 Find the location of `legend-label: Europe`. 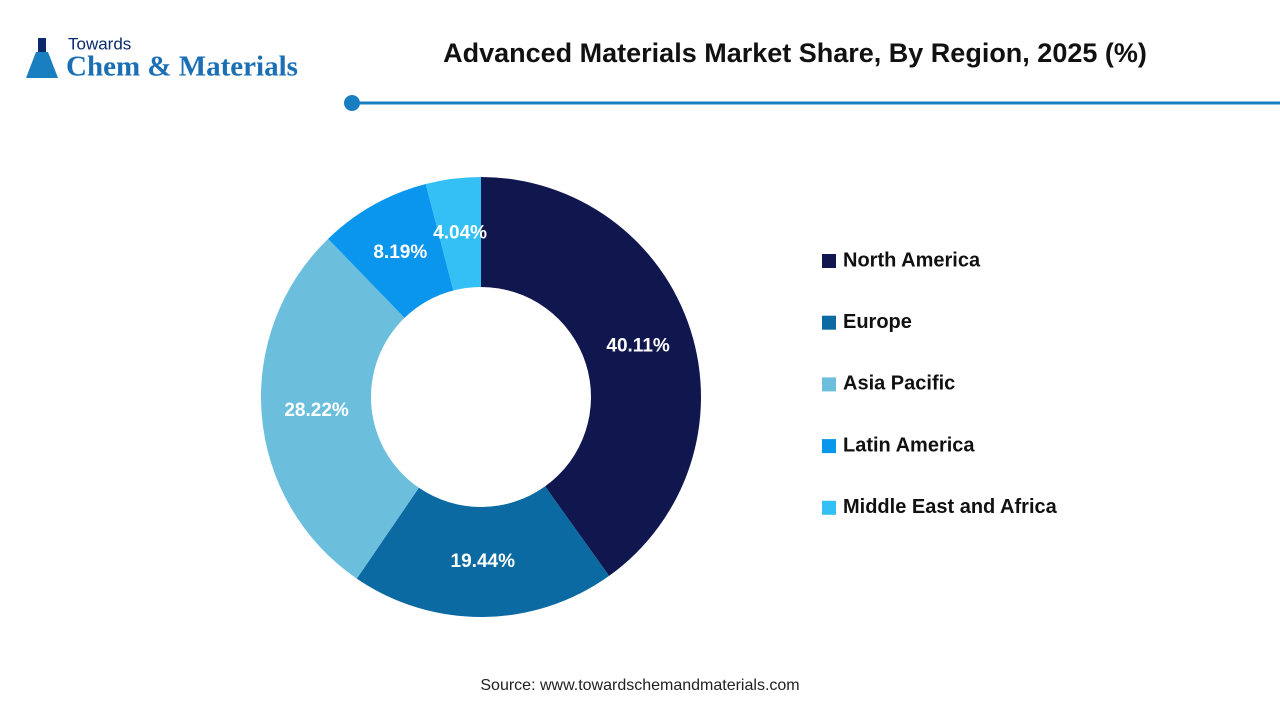

legend-label: Europe is located at coordinates (877, 322).